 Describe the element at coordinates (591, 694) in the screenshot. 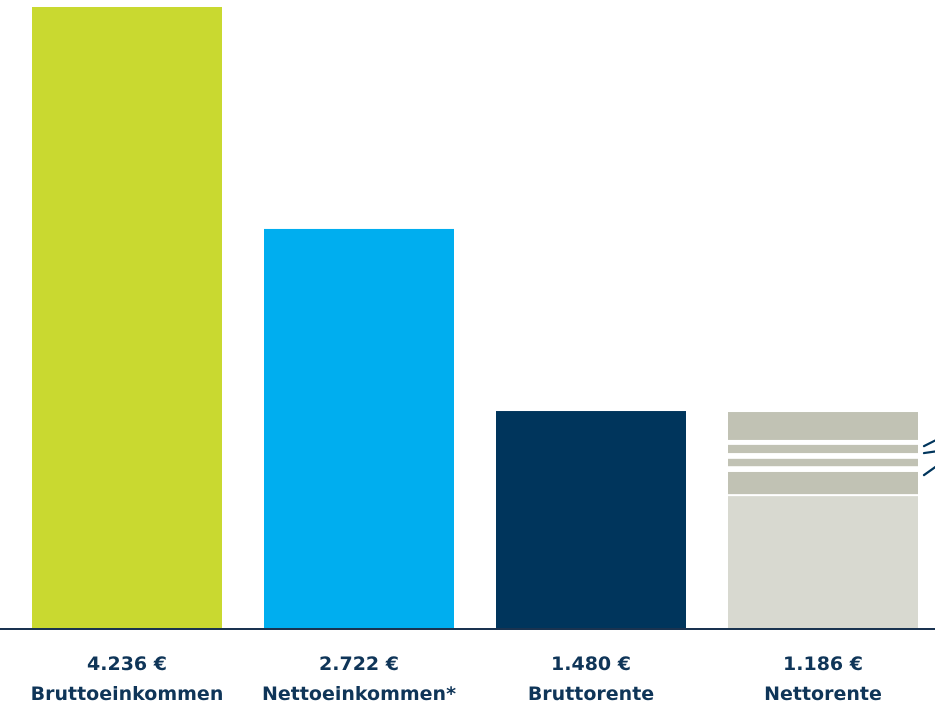

I see `category-label-bruttorente: Bruttorente` at that location.